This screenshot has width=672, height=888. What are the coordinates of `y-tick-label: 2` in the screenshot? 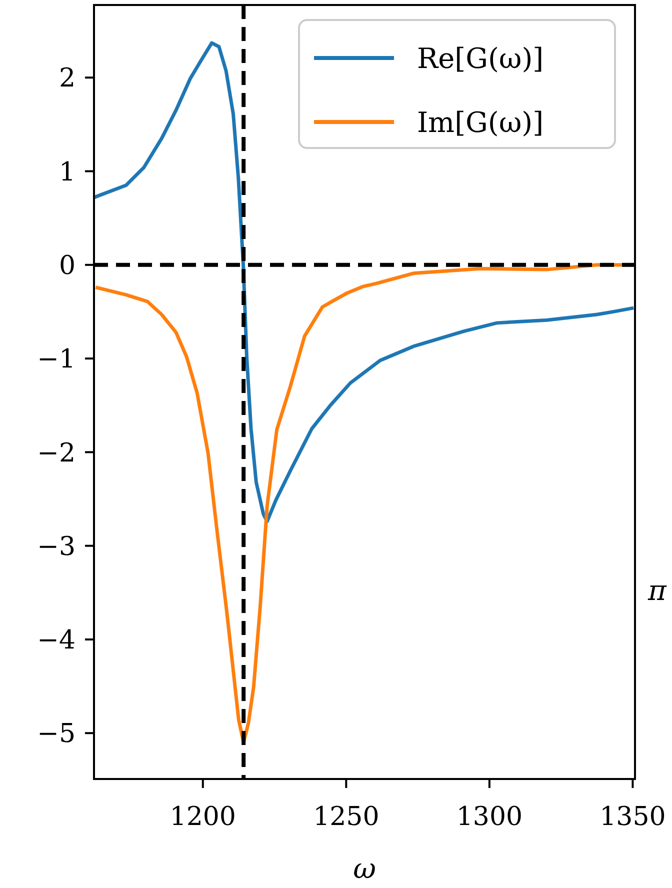 It's located at (67, 79).